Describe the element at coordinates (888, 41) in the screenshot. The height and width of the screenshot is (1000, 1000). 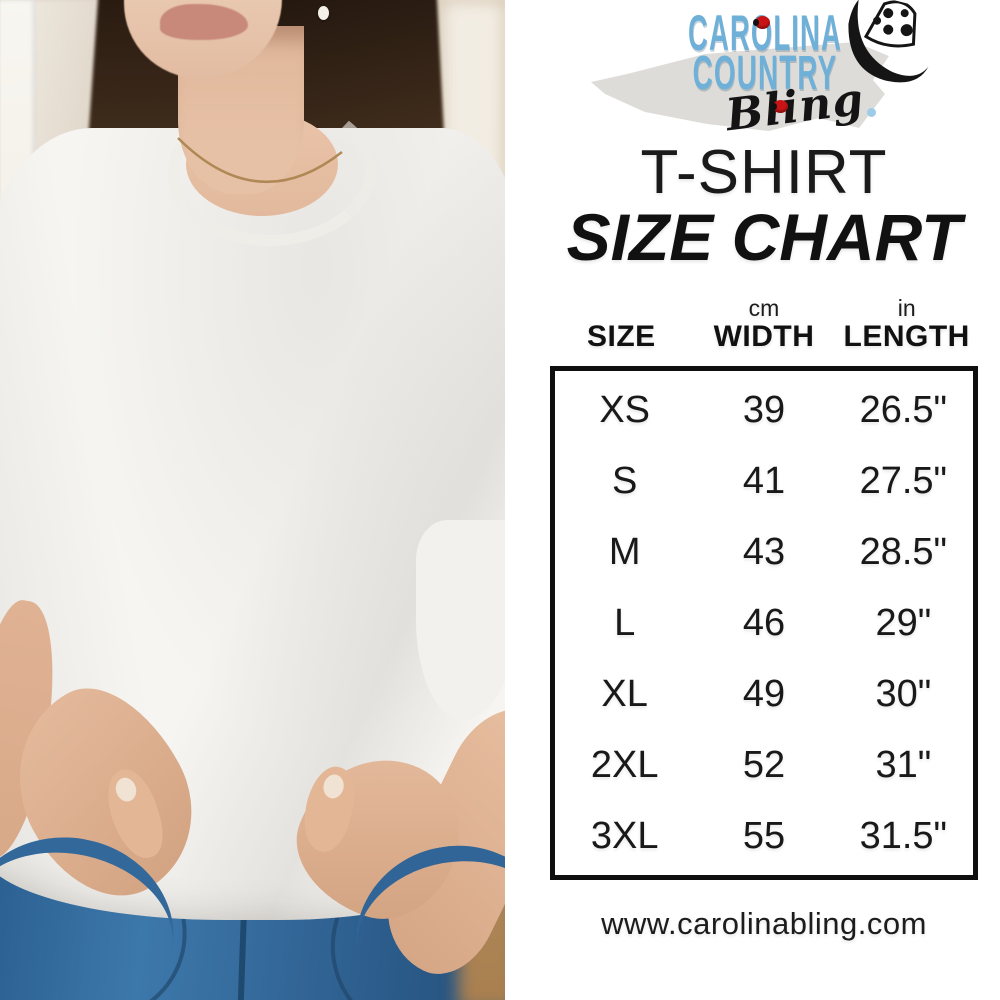
I see `cowboy-hat-icon` at that location.